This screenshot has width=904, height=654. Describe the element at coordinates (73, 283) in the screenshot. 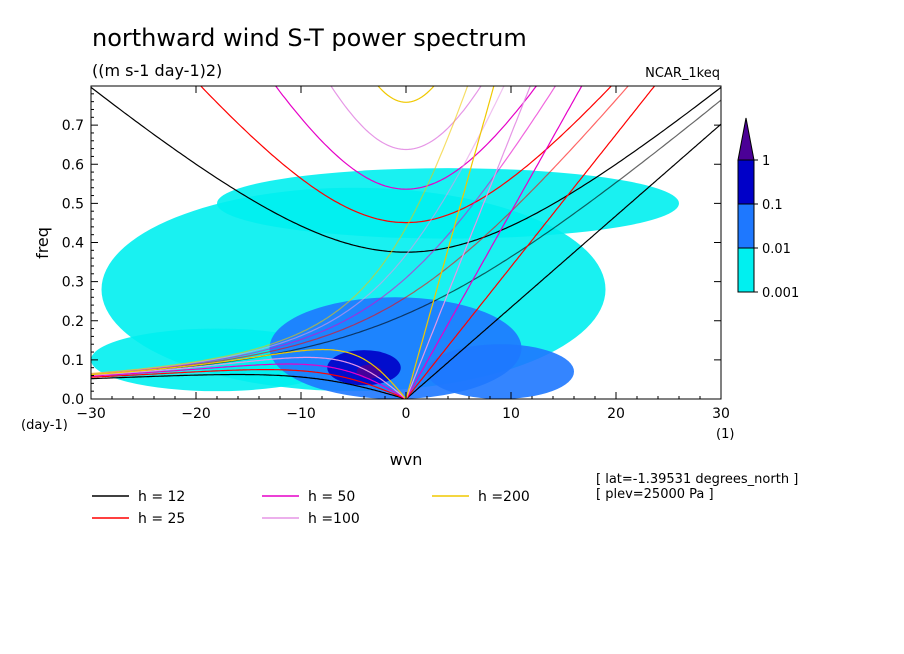

I see `y-tick-label: 0.3` at that location.